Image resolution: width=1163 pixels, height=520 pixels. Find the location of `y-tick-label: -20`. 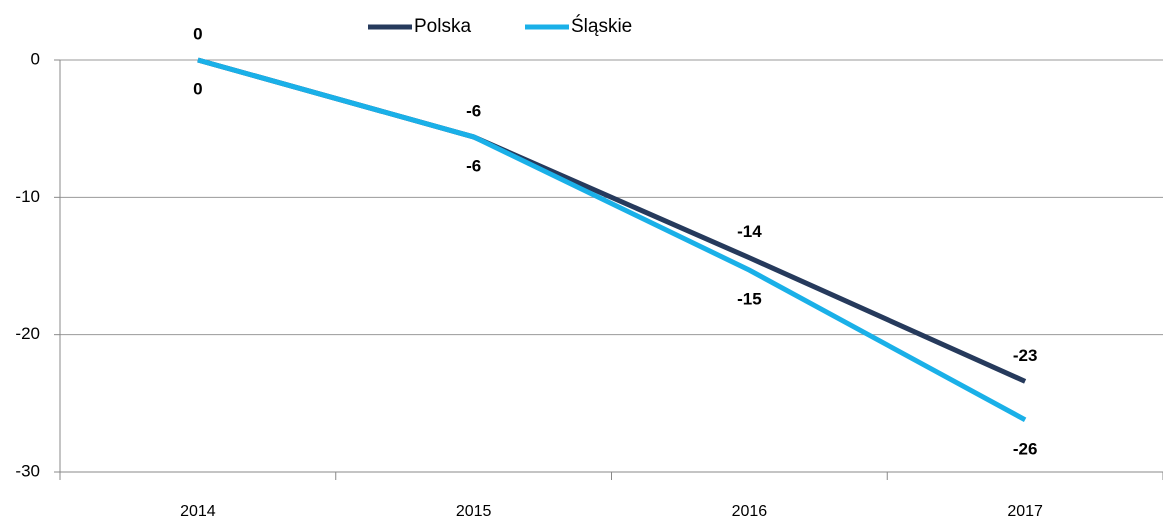

y-tick-label: -20 is located at coordinates (27, 333).